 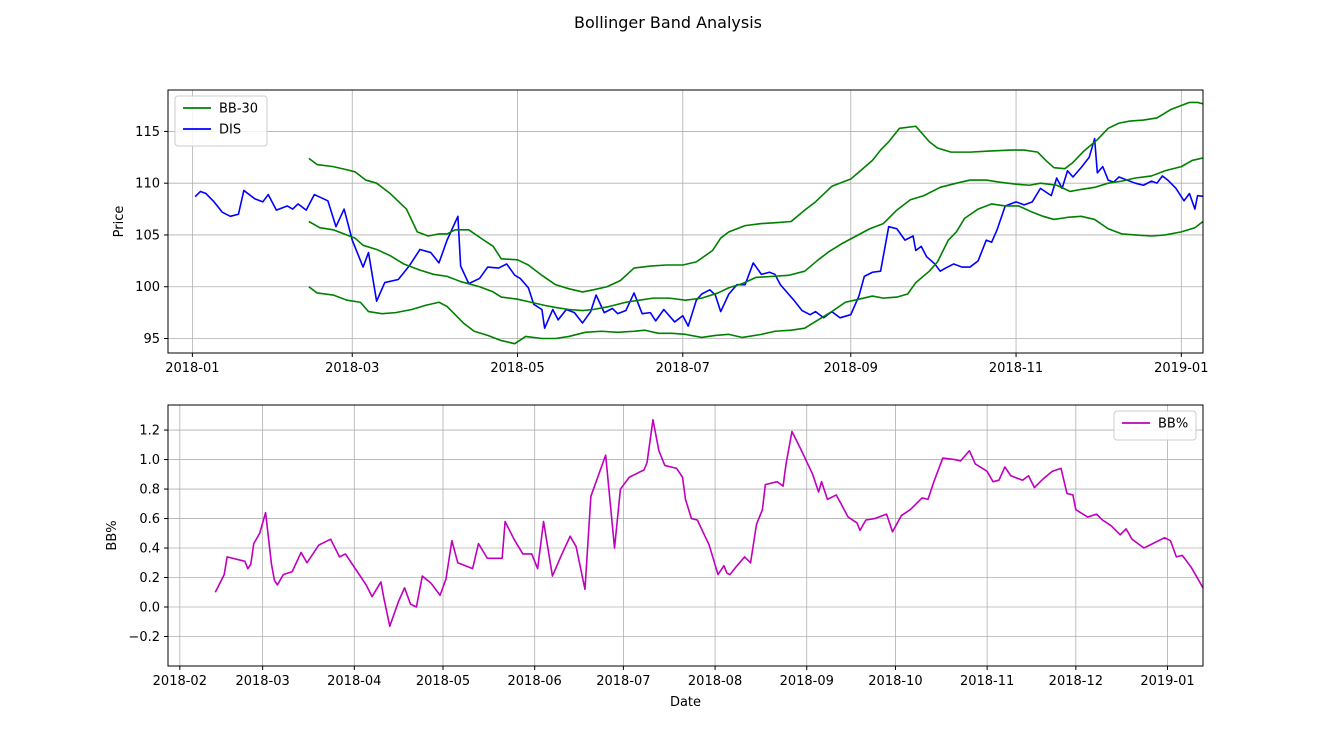 What do you see at coordinates (238, 109) in the screenshot?
I see `legend-label: BB-30` at bounding box center [238, 109].